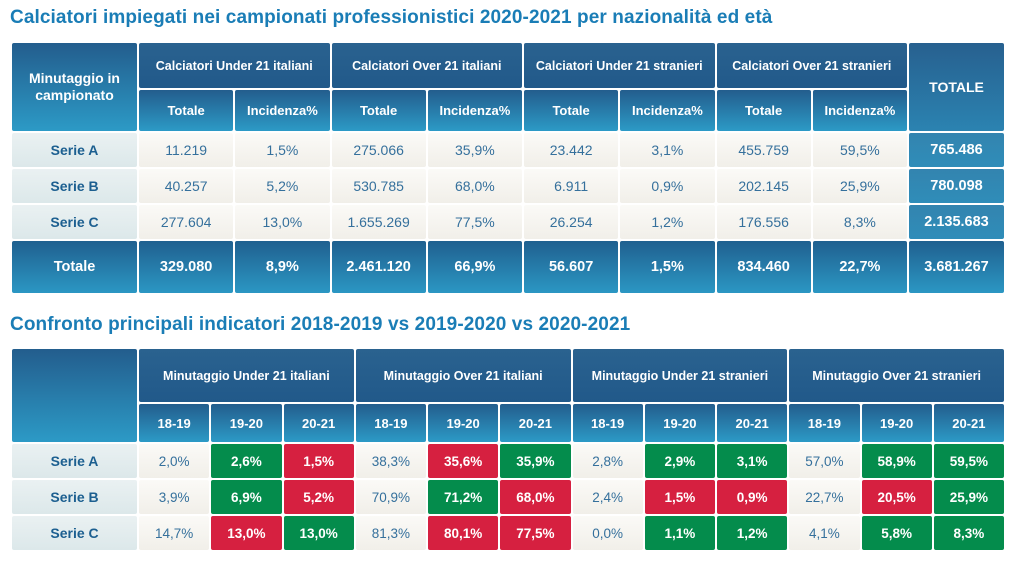 This screenshot has width=1016, height=586. I want to click on indicator-cell-red: 80,1%, so click(463, 533).